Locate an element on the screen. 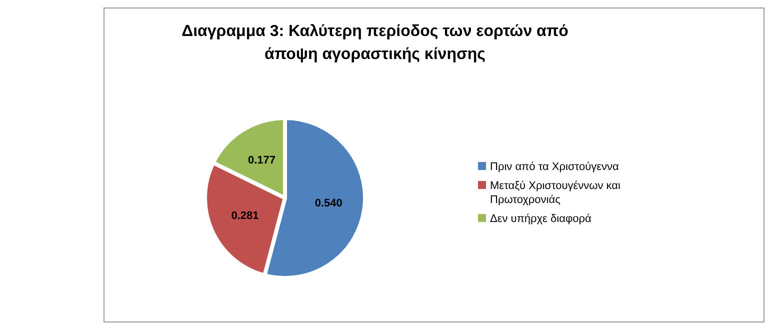  data-label: 0.540 is located at coordinates (328, 204).